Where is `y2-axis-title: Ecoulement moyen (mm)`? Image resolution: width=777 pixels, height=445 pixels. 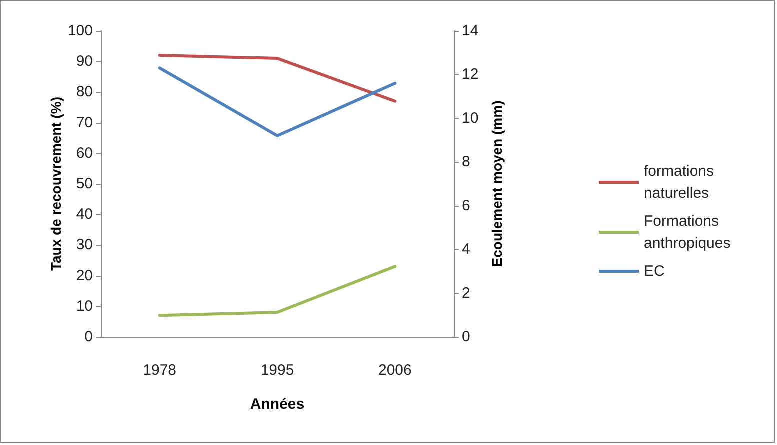 y2-axis-title: Ecoulement moyen (mm) is located at coordinates (497, 184).